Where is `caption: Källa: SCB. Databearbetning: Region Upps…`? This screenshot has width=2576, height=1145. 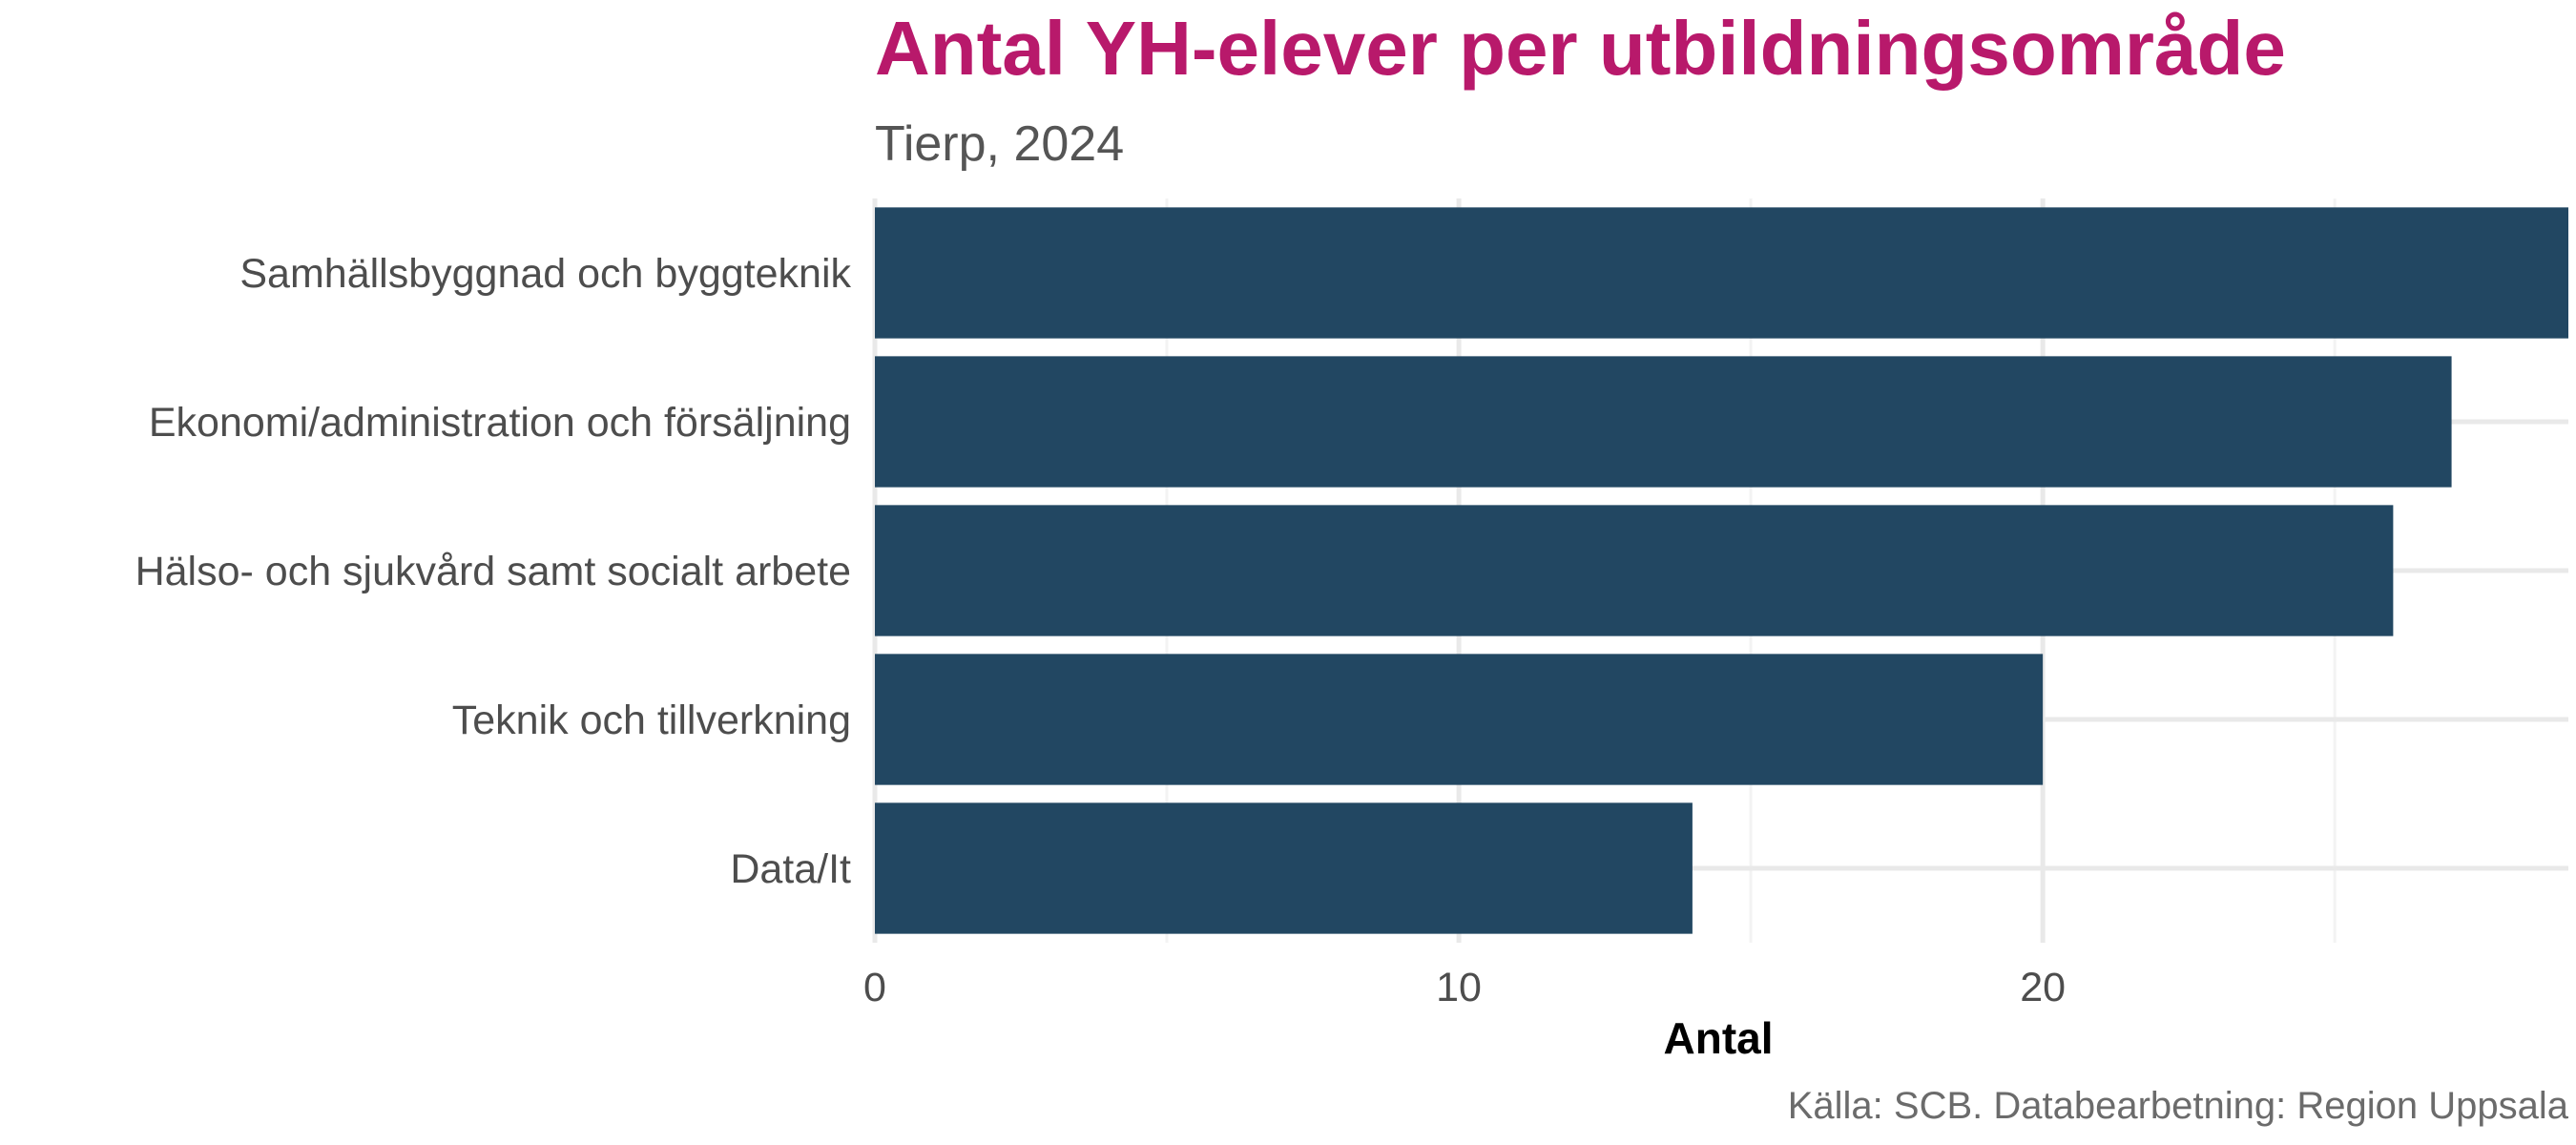
caption: Källa: SCB. Databearbetning: Region Upps… is located at coordinates (2178, 1106).